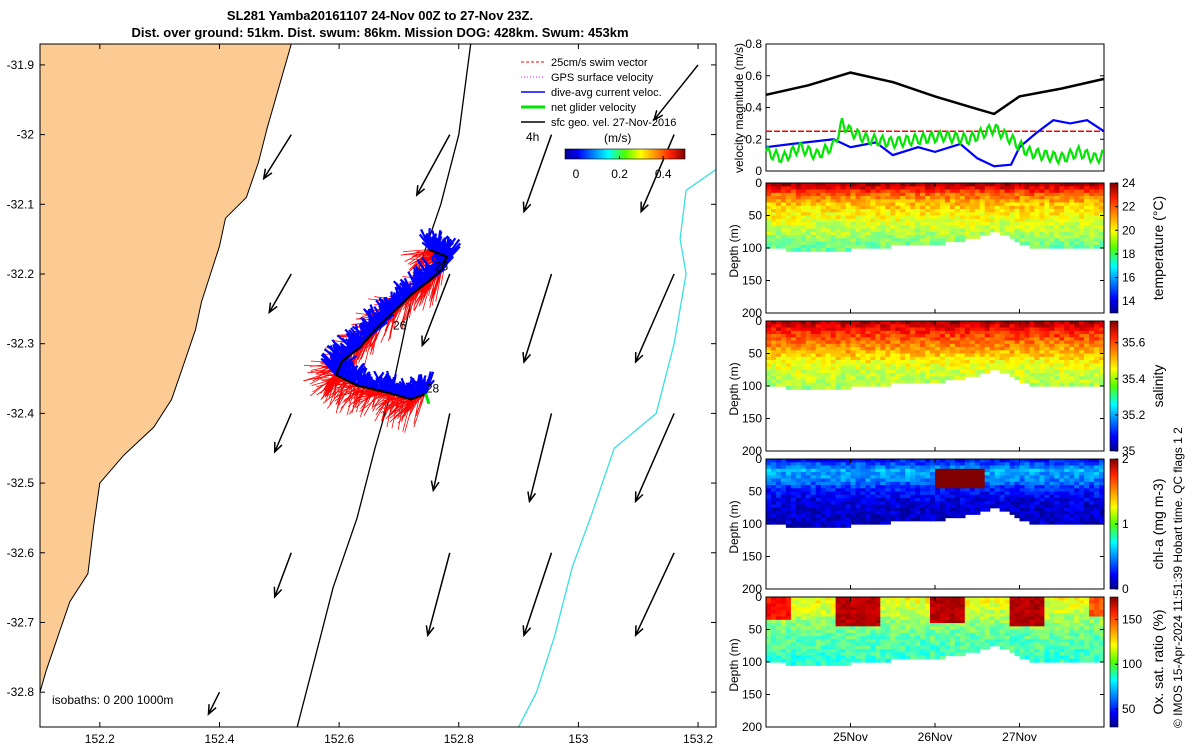  I want to click on swim-vector, so click(386, 401).